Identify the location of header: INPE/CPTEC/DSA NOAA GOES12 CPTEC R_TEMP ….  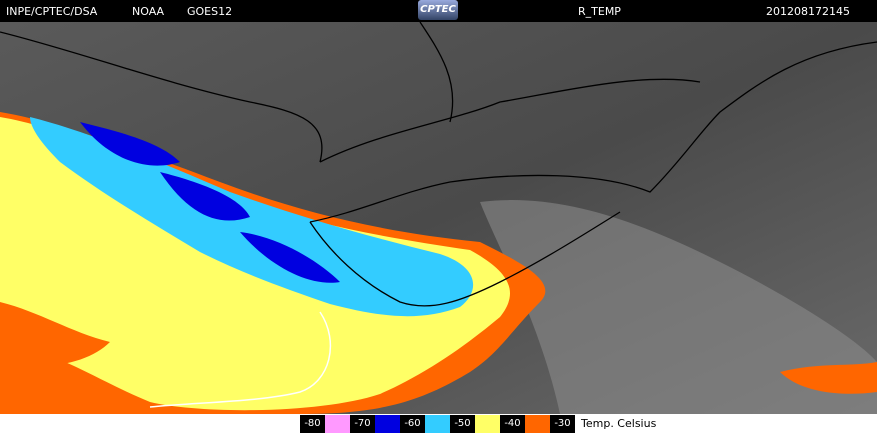
(438, 11).